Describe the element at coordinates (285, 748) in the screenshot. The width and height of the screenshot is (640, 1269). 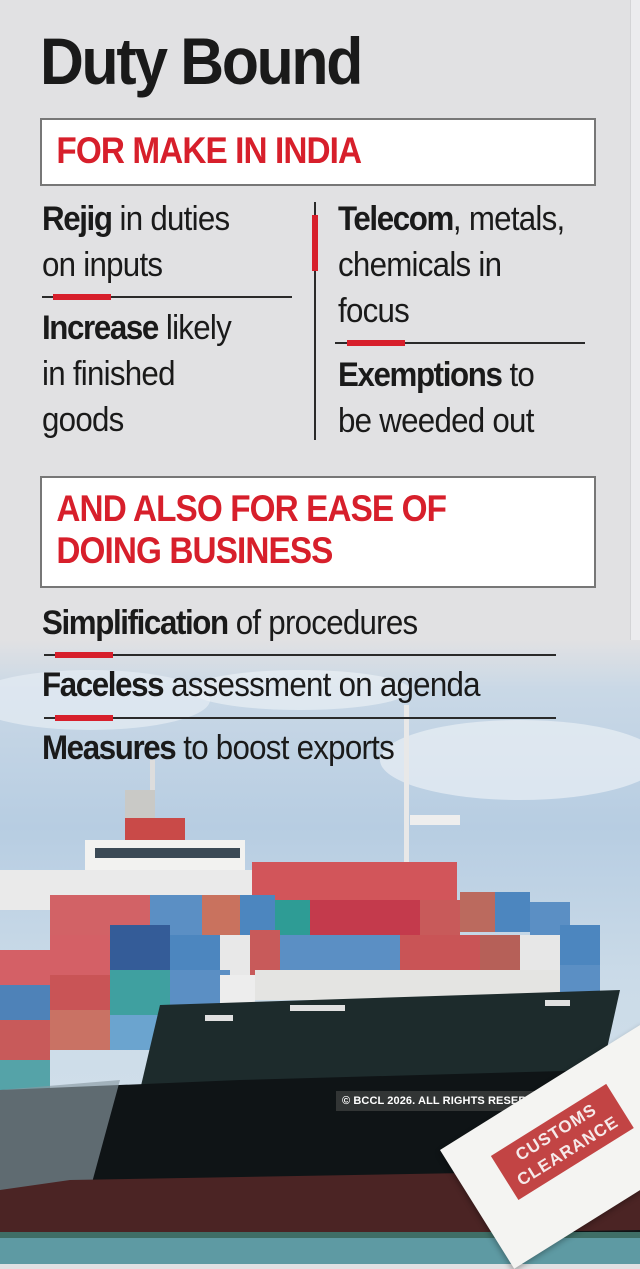
I see `point-text: to boost exports` at that location.